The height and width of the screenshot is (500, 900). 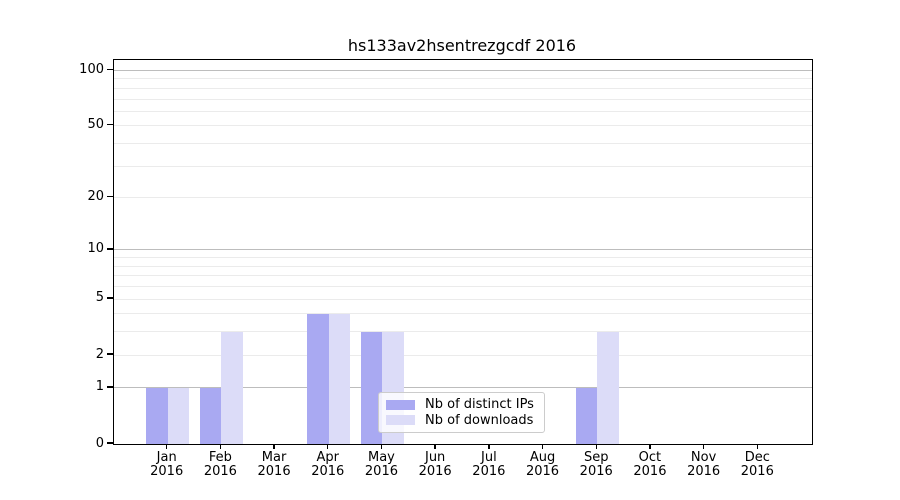 What do you see at coordinates (462, 45) in the screenshot?
I see `chart-title: hs133av2hsentrezgcdf 2016` at bounding box center [462, 45].